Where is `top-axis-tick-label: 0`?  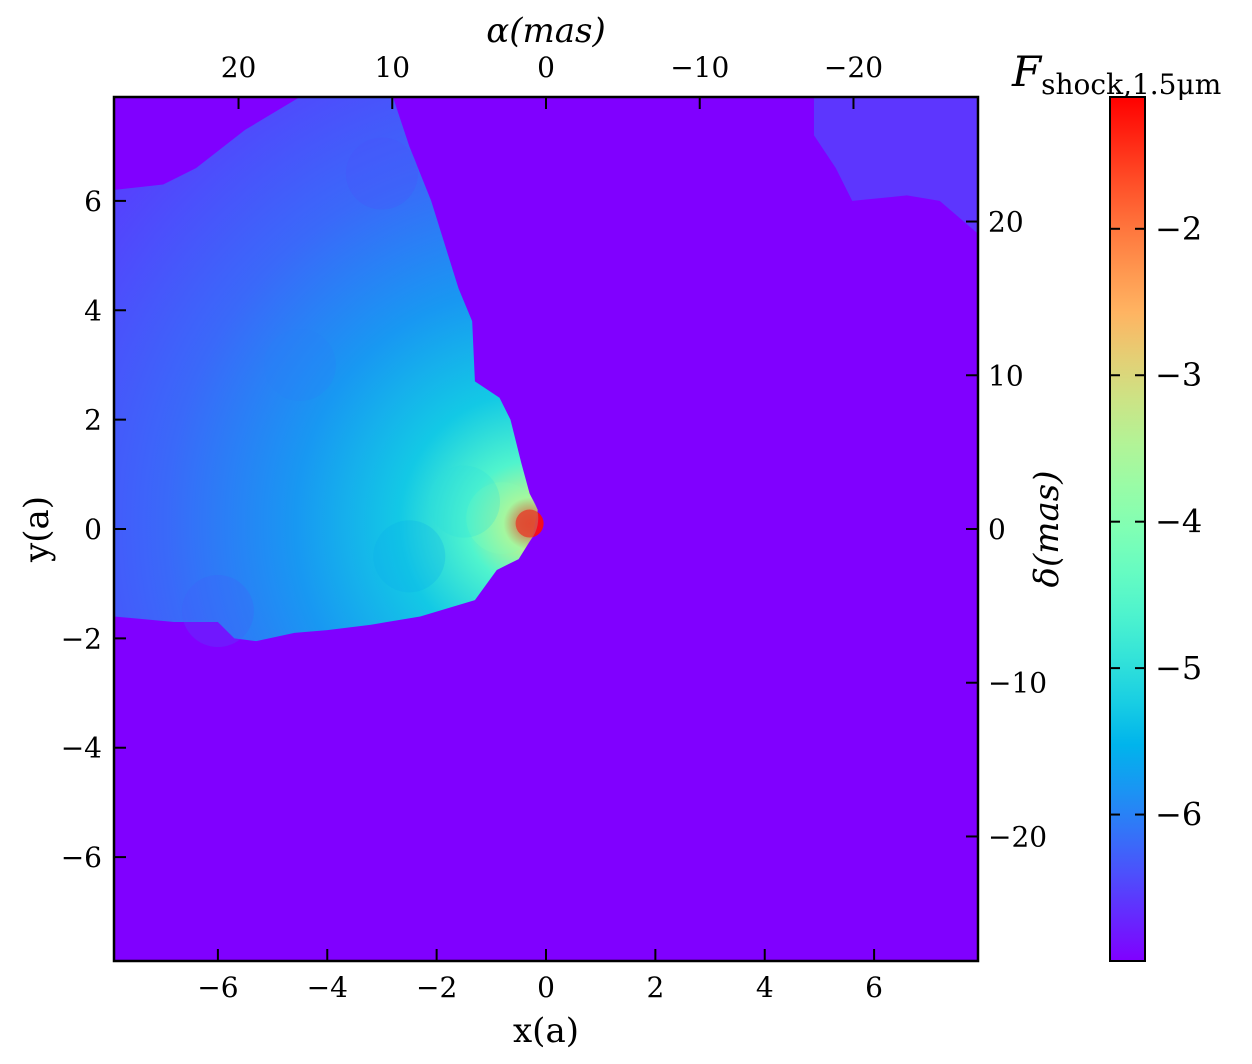
top-axis-tick-label: 0 is located at coordinates (546, 67).